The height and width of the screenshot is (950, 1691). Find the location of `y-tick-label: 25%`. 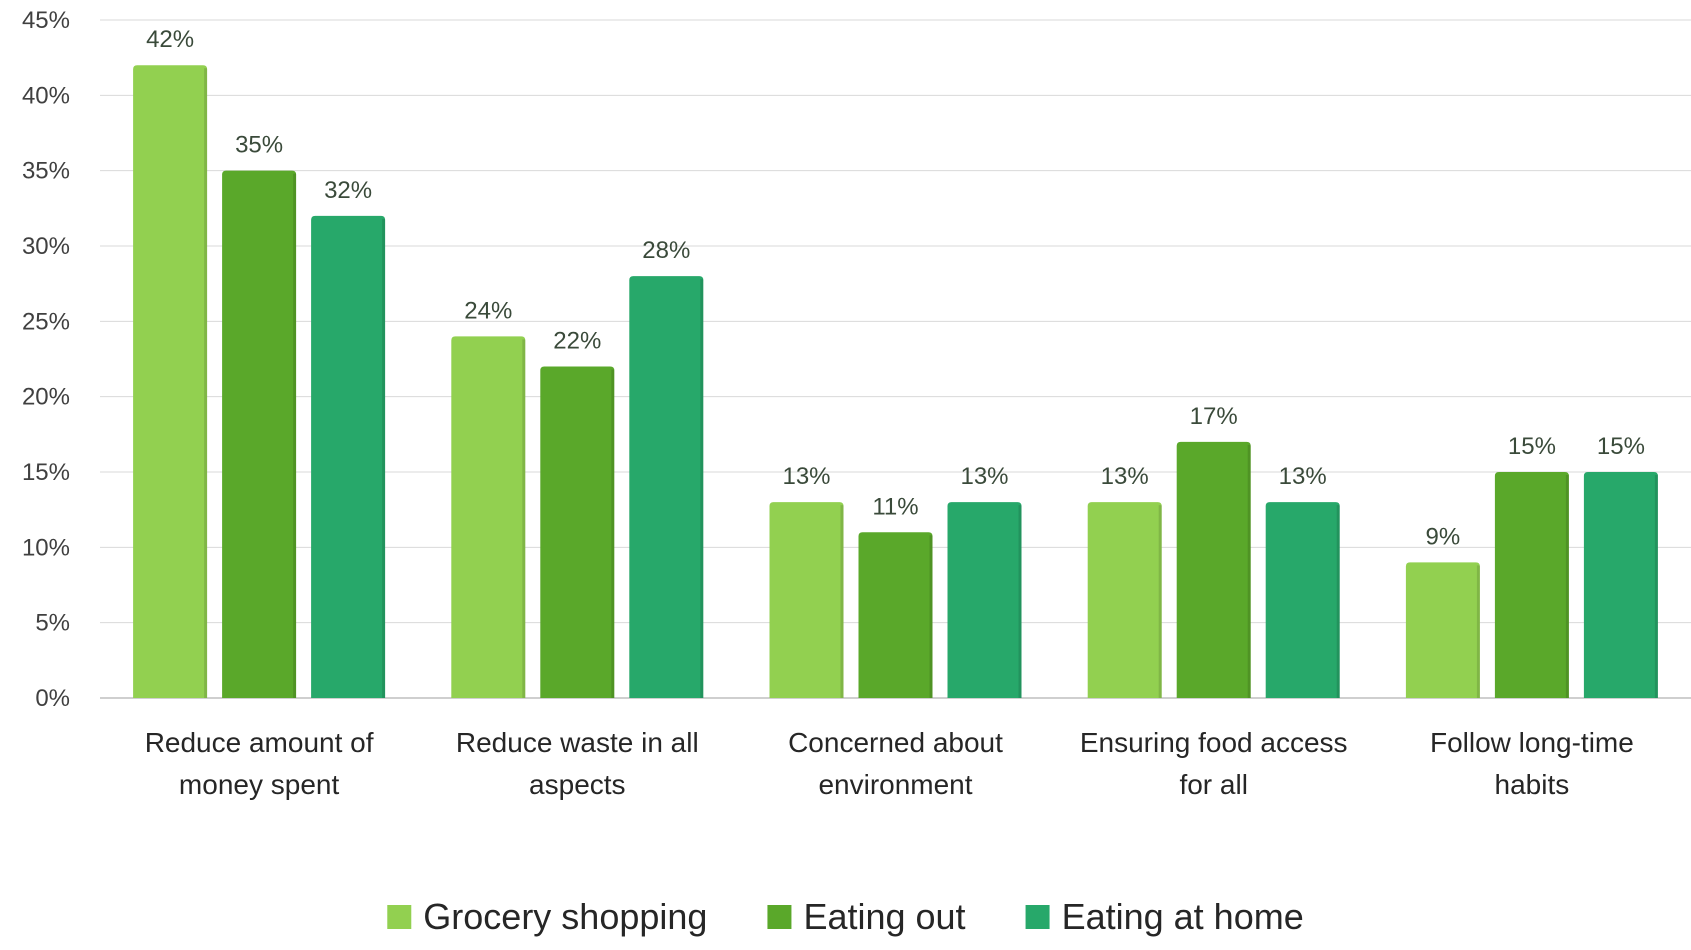

y-tick-label: 25% is located at coordinates (46, 321).